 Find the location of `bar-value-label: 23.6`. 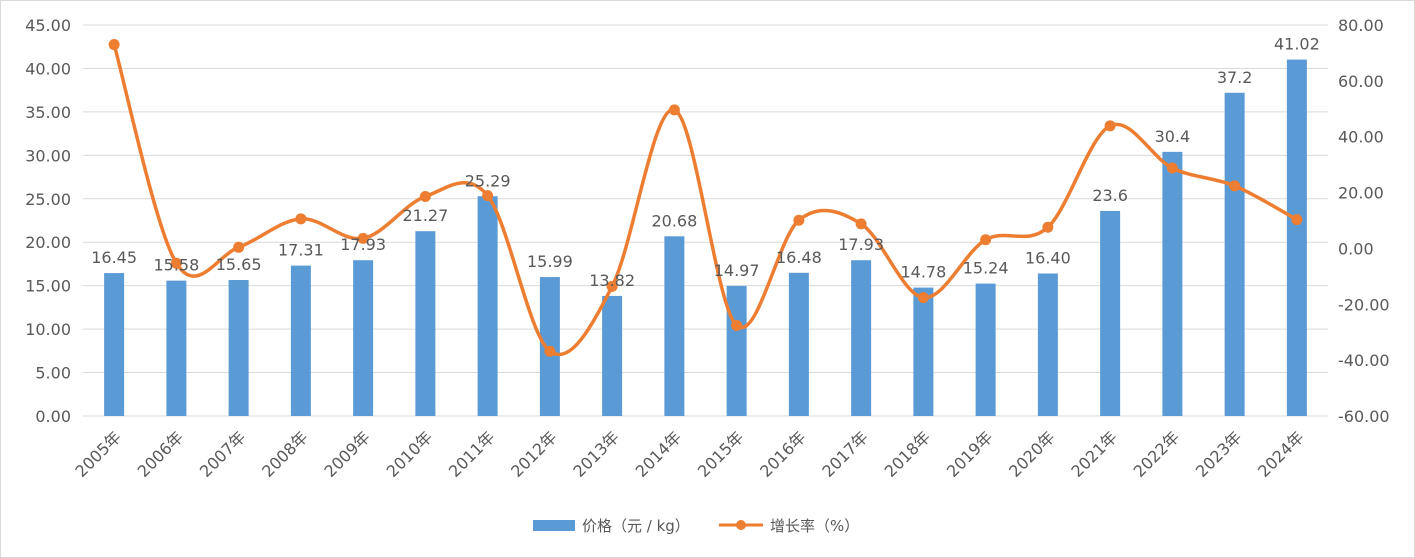

bar-value-label: 23.6 is located at coordinates (1110, 195).